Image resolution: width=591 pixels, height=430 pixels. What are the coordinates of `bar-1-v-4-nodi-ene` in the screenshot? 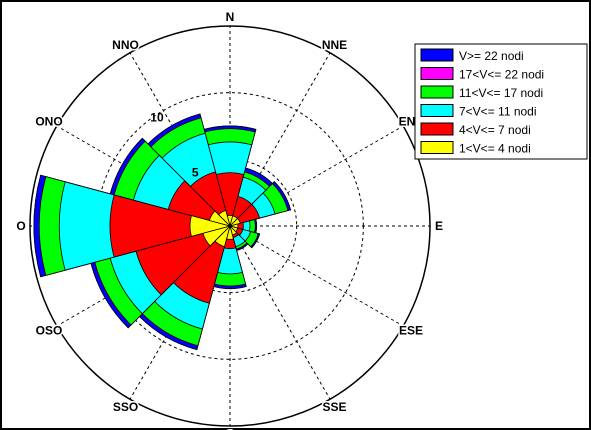 It's located at (234, 222).